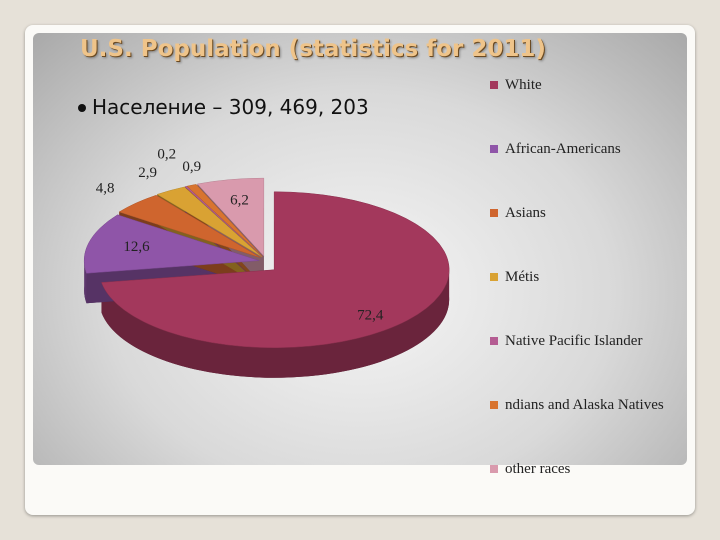 The height and width of the screenshot is (540, 720). What do you see at coordinates (313, 49) in the screenshot?
I see `slide-title: U.S. Population (statistics for 2011)` at bounding box center [313, 49].